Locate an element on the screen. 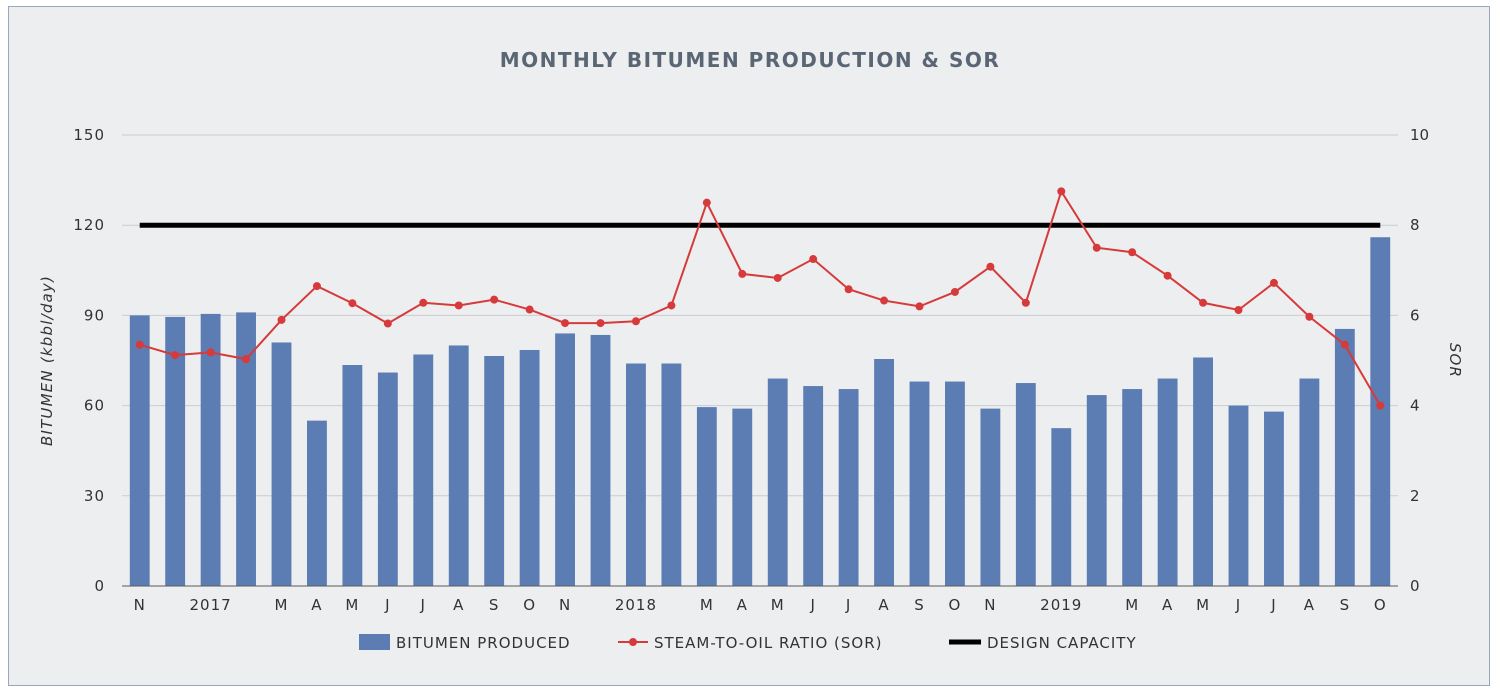 The image size is (1500, 694). y2-axis-title: SOR is located at coordinates (1455, 360).